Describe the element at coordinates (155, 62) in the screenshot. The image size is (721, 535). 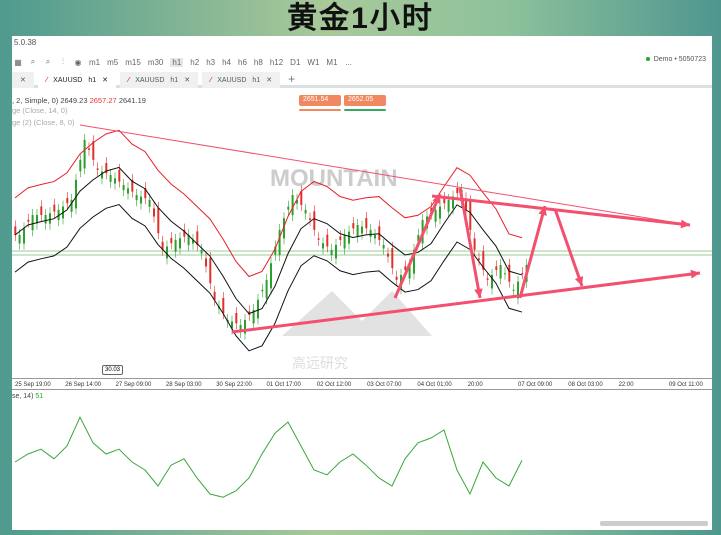
I see `tf-m30: m30` at that location.